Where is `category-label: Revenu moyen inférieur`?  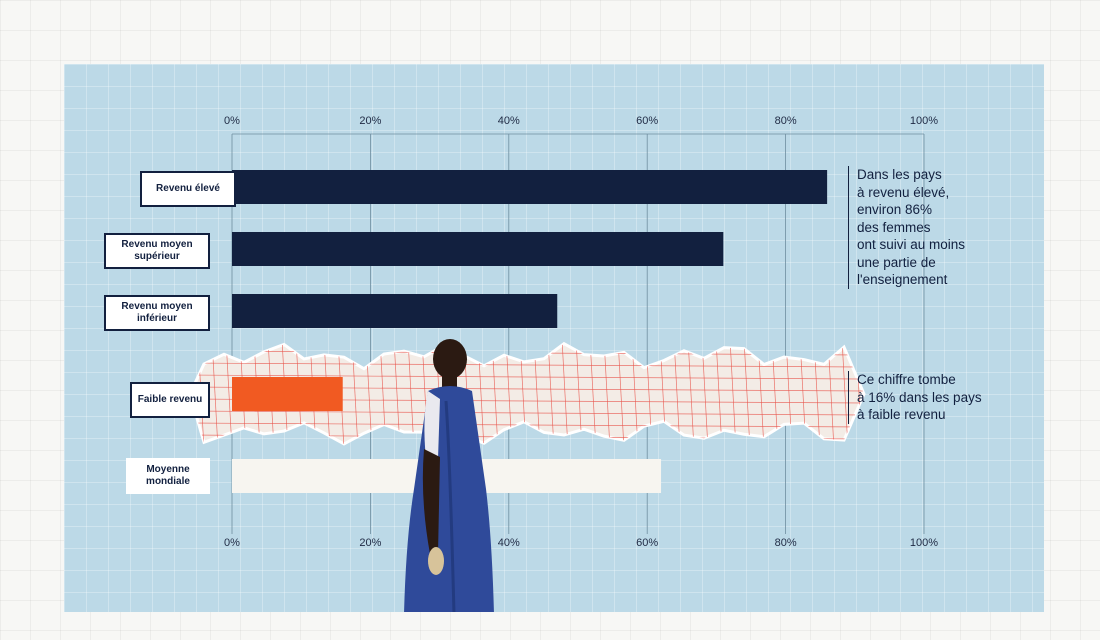
category-label: Revenu moyen inférieur is located at coordinates (157, 313).